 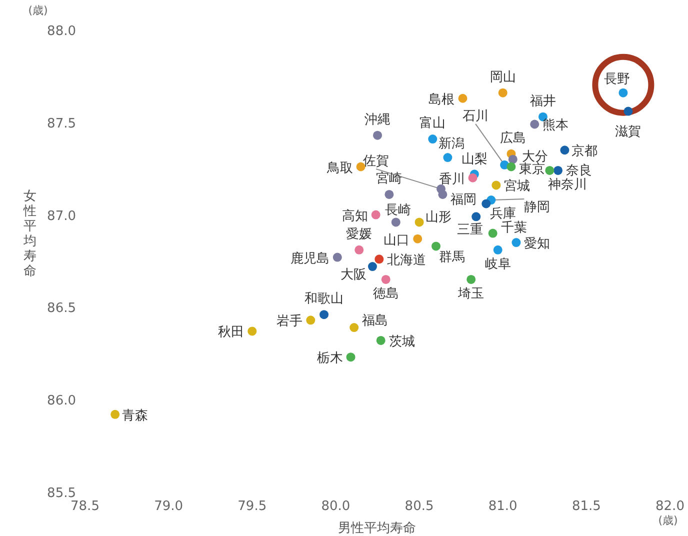 What do you see at coordinates (532, 169) in the screenshot?
I see `series-label: 東京` at bounding box center [532, 169].